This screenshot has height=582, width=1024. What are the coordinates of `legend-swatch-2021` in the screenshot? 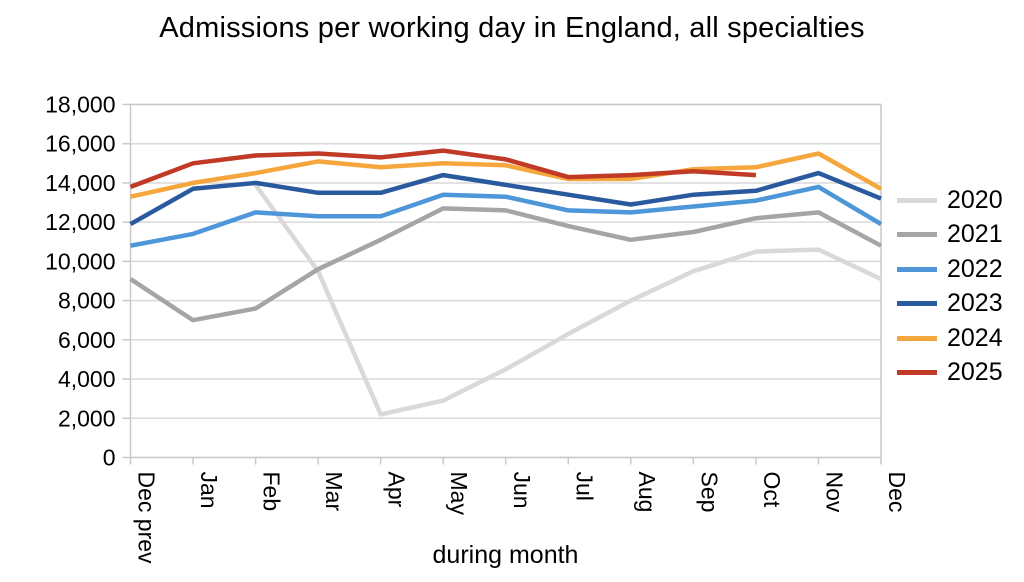 It's located at (917, 235).